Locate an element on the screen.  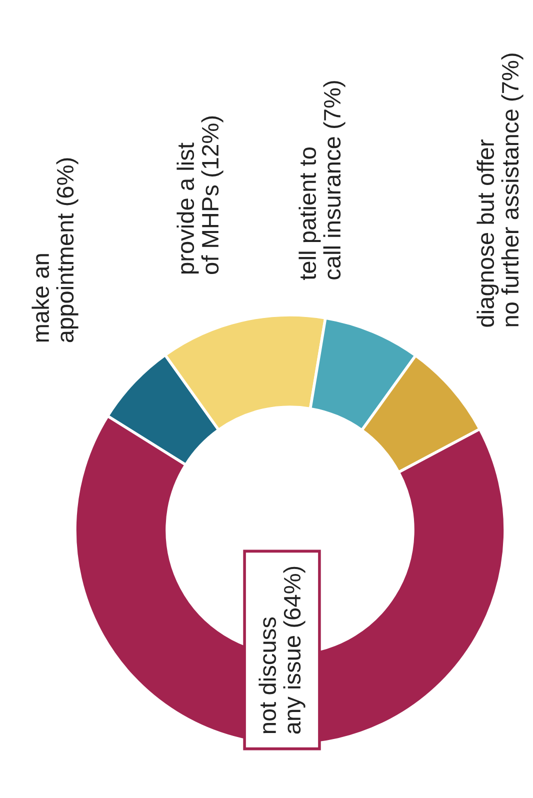
slice-label: tell patient to call insurance (7%) is located at coordinates (322, 180).